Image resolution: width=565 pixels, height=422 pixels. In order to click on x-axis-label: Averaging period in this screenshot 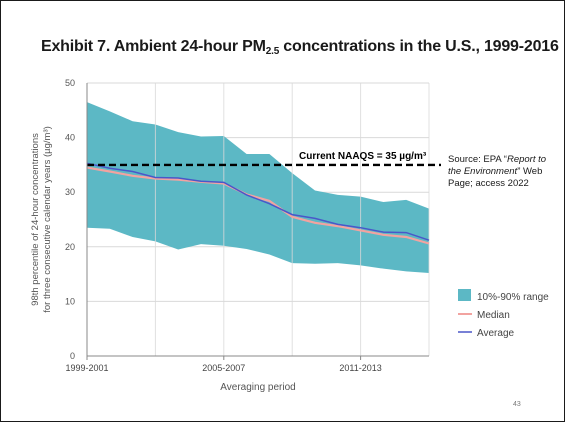, I will do `click(257, 387)`.